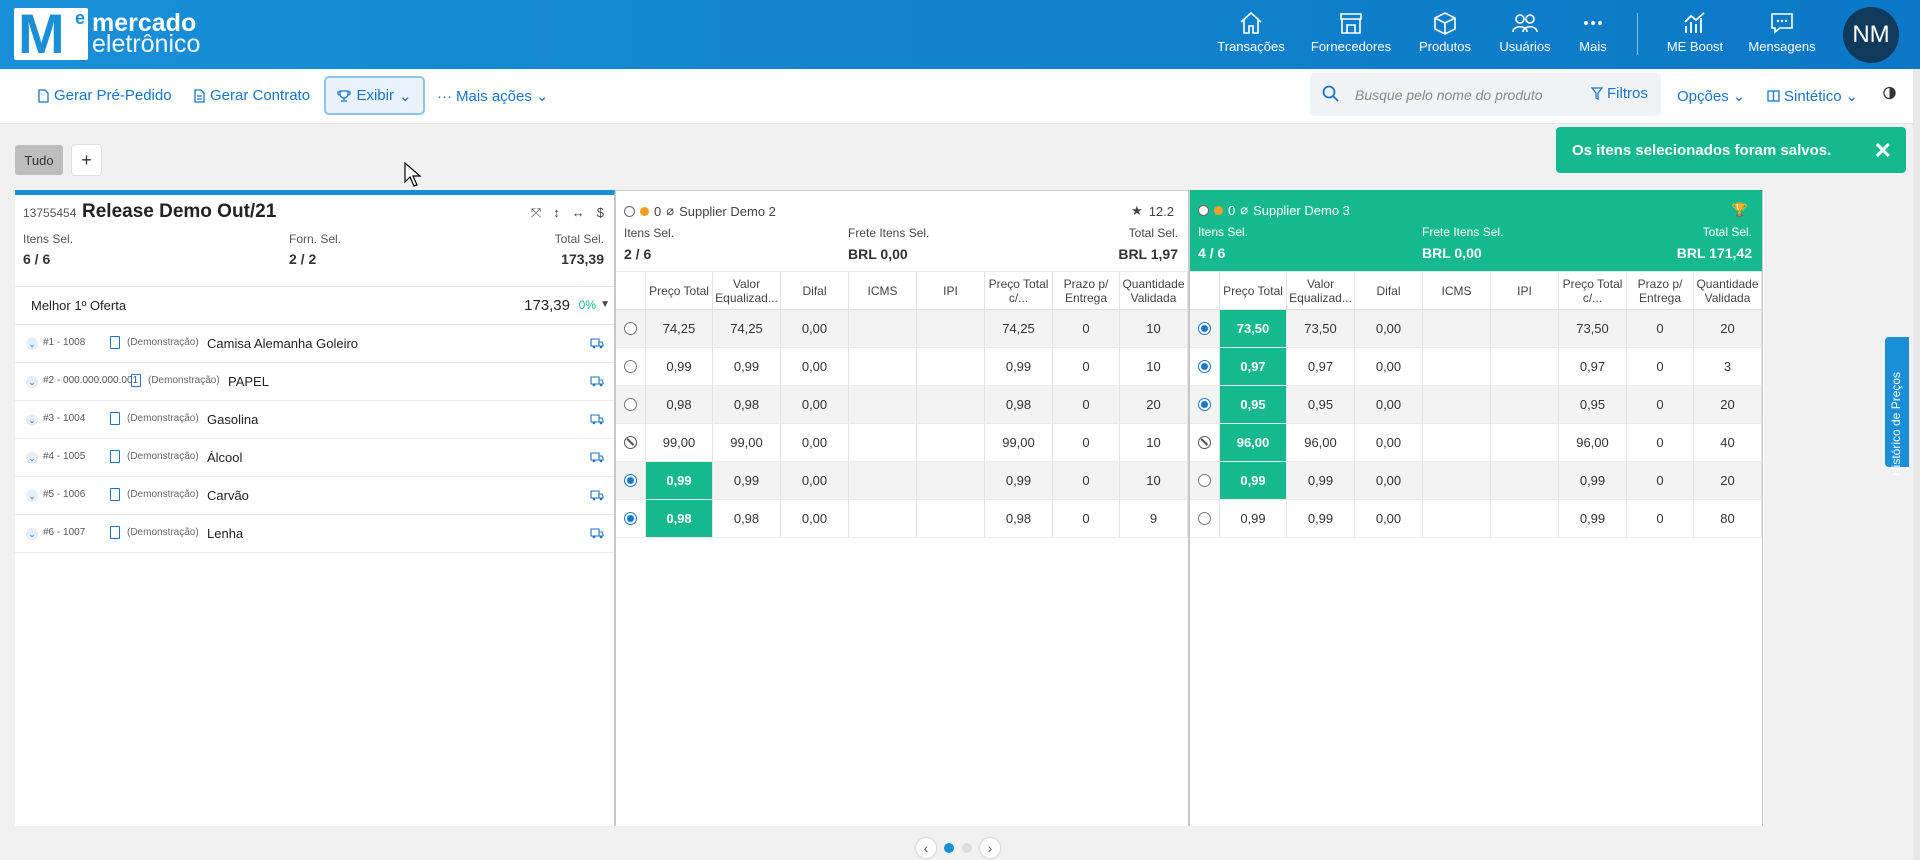  Describe the element at coordinates (1882, 150) in the screenshot. I see `close-icon: ✕` at that location.